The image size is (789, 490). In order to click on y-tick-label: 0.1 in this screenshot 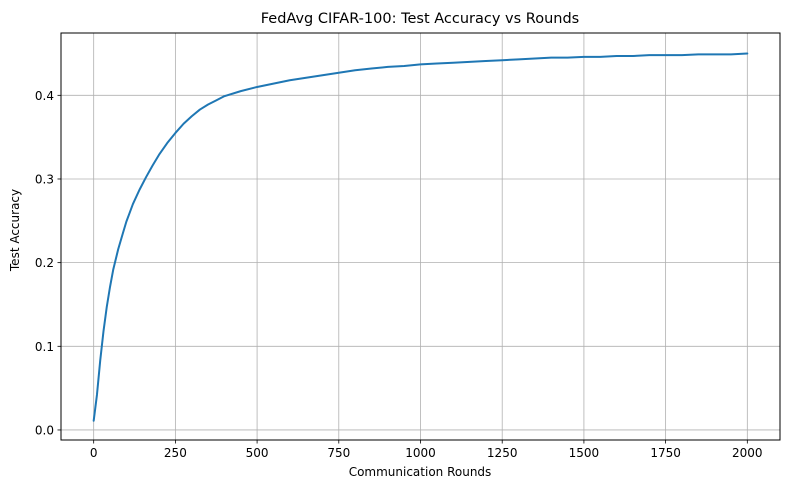, I will do `click(44, 347)`.